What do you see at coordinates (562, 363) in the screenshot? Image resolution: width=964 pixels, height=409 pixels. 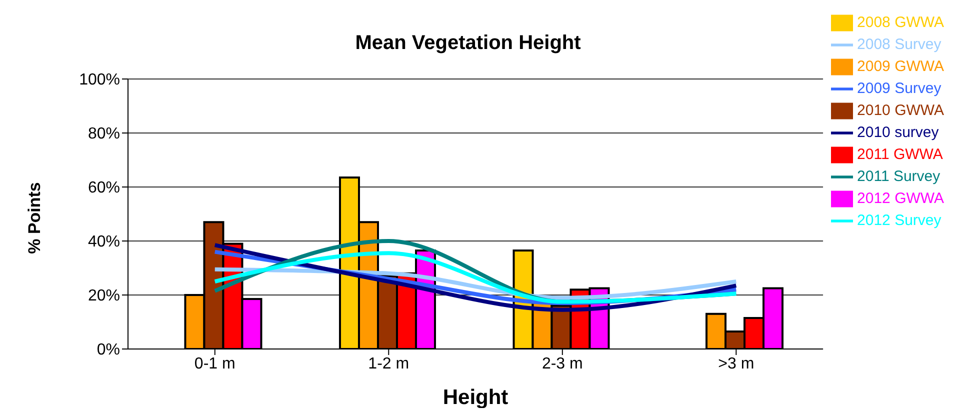 I see `x-tick-label: 2-3 m` at bounding box center [562, 363].